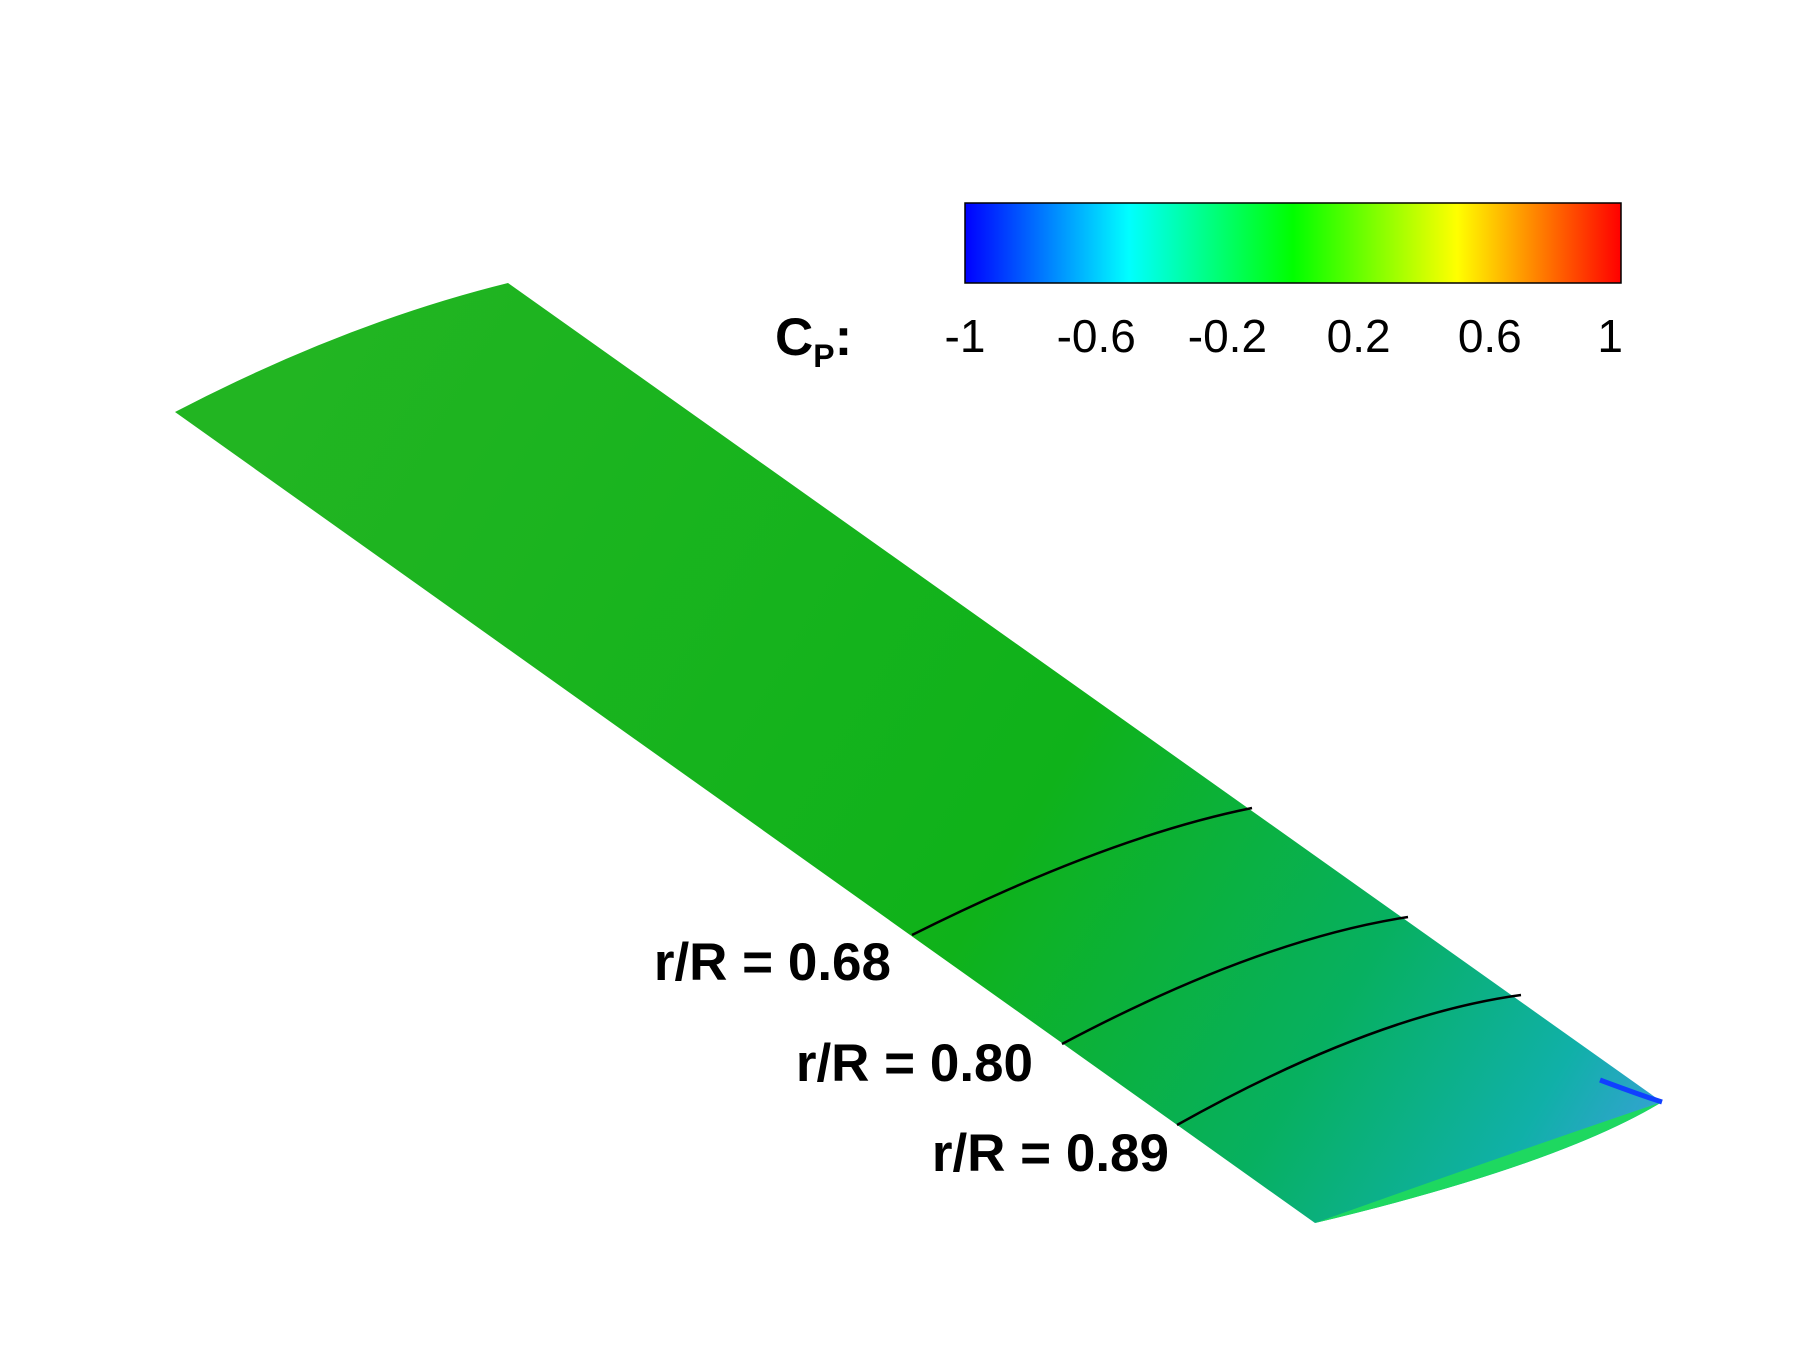 This screenshot has height=1350, width=1800. What do you see at coordinates (1096, 336) in the screenshot?
I see `colorbar-tick-label: -0.6` at bounding box center [1096, 336].